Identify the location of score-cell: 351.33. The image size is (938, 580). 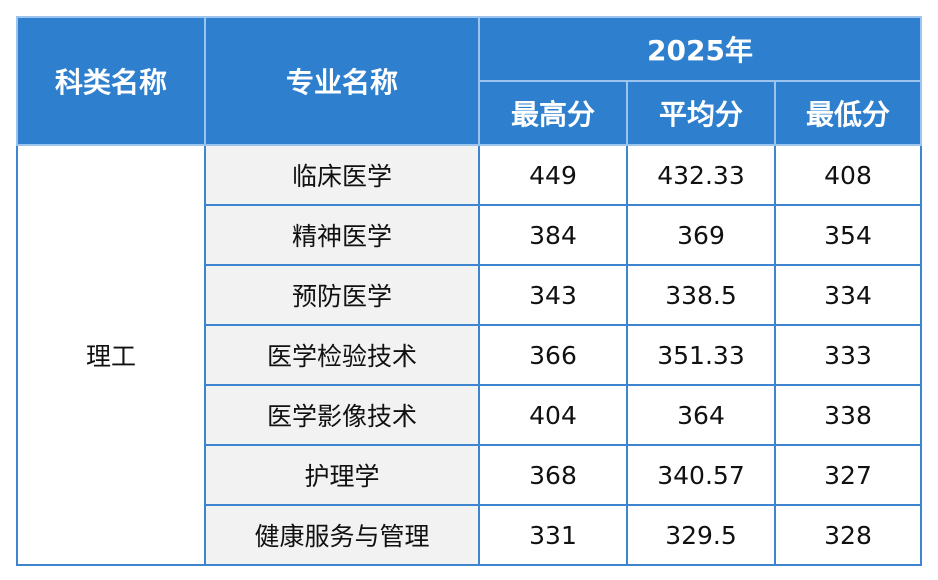
(701, 355).